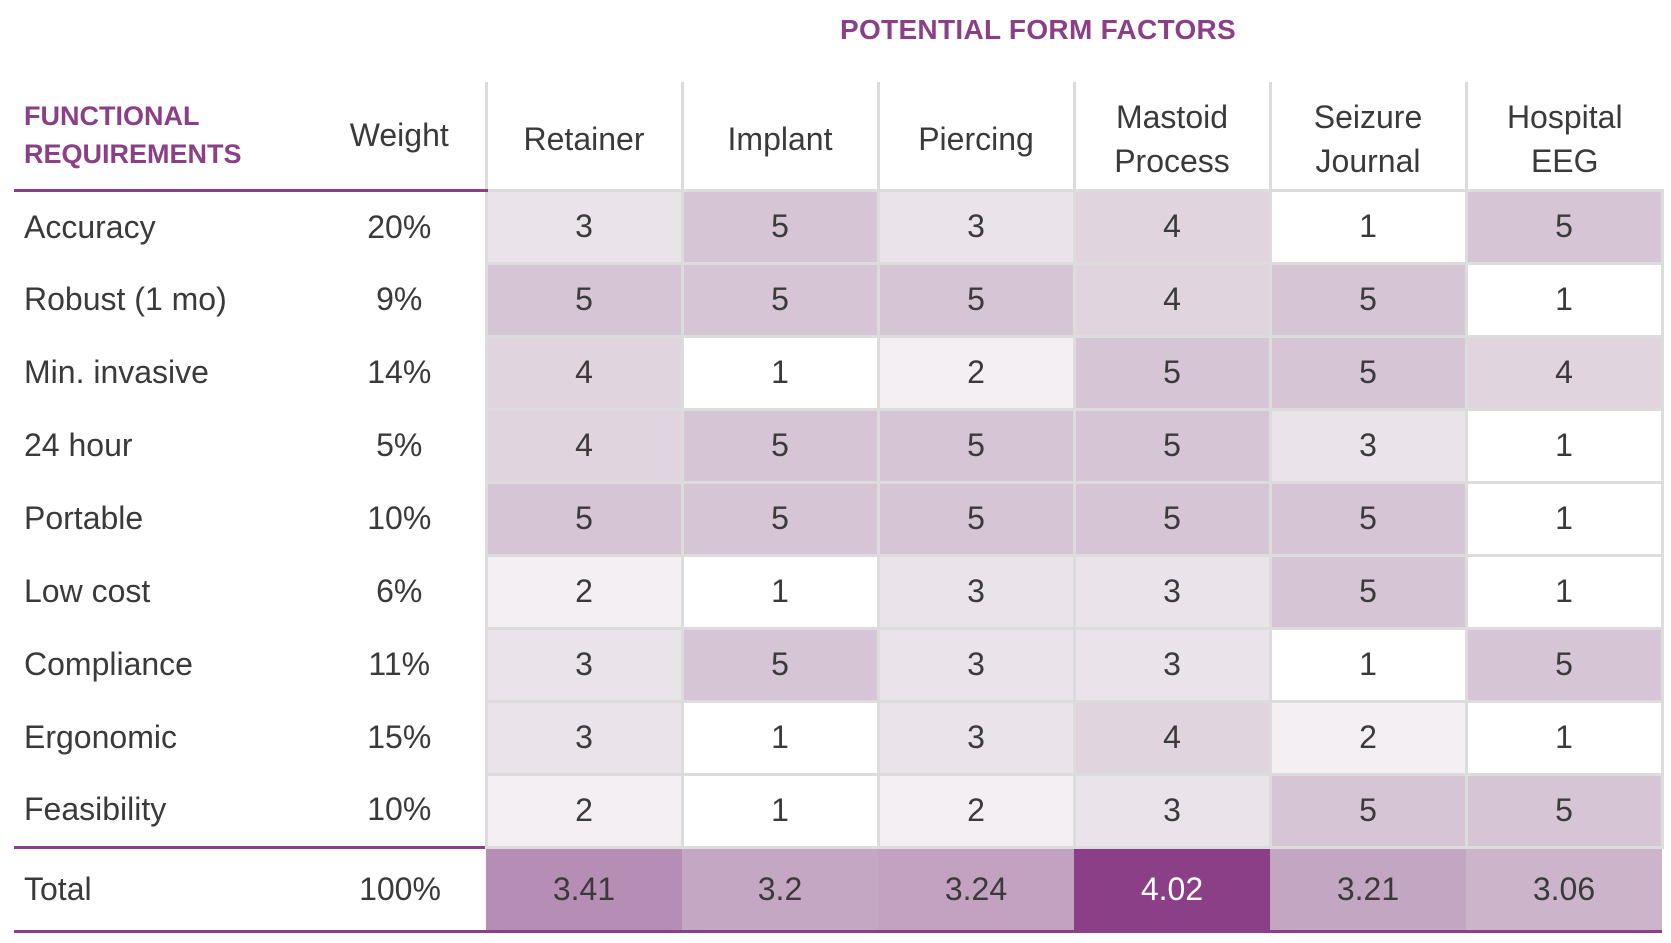 This screenshot has width=1671, height=943. I want to click on total-row: Total 100% 3.41 3.2 3.24 4.02 3.21 3.06, so click(838, 889).